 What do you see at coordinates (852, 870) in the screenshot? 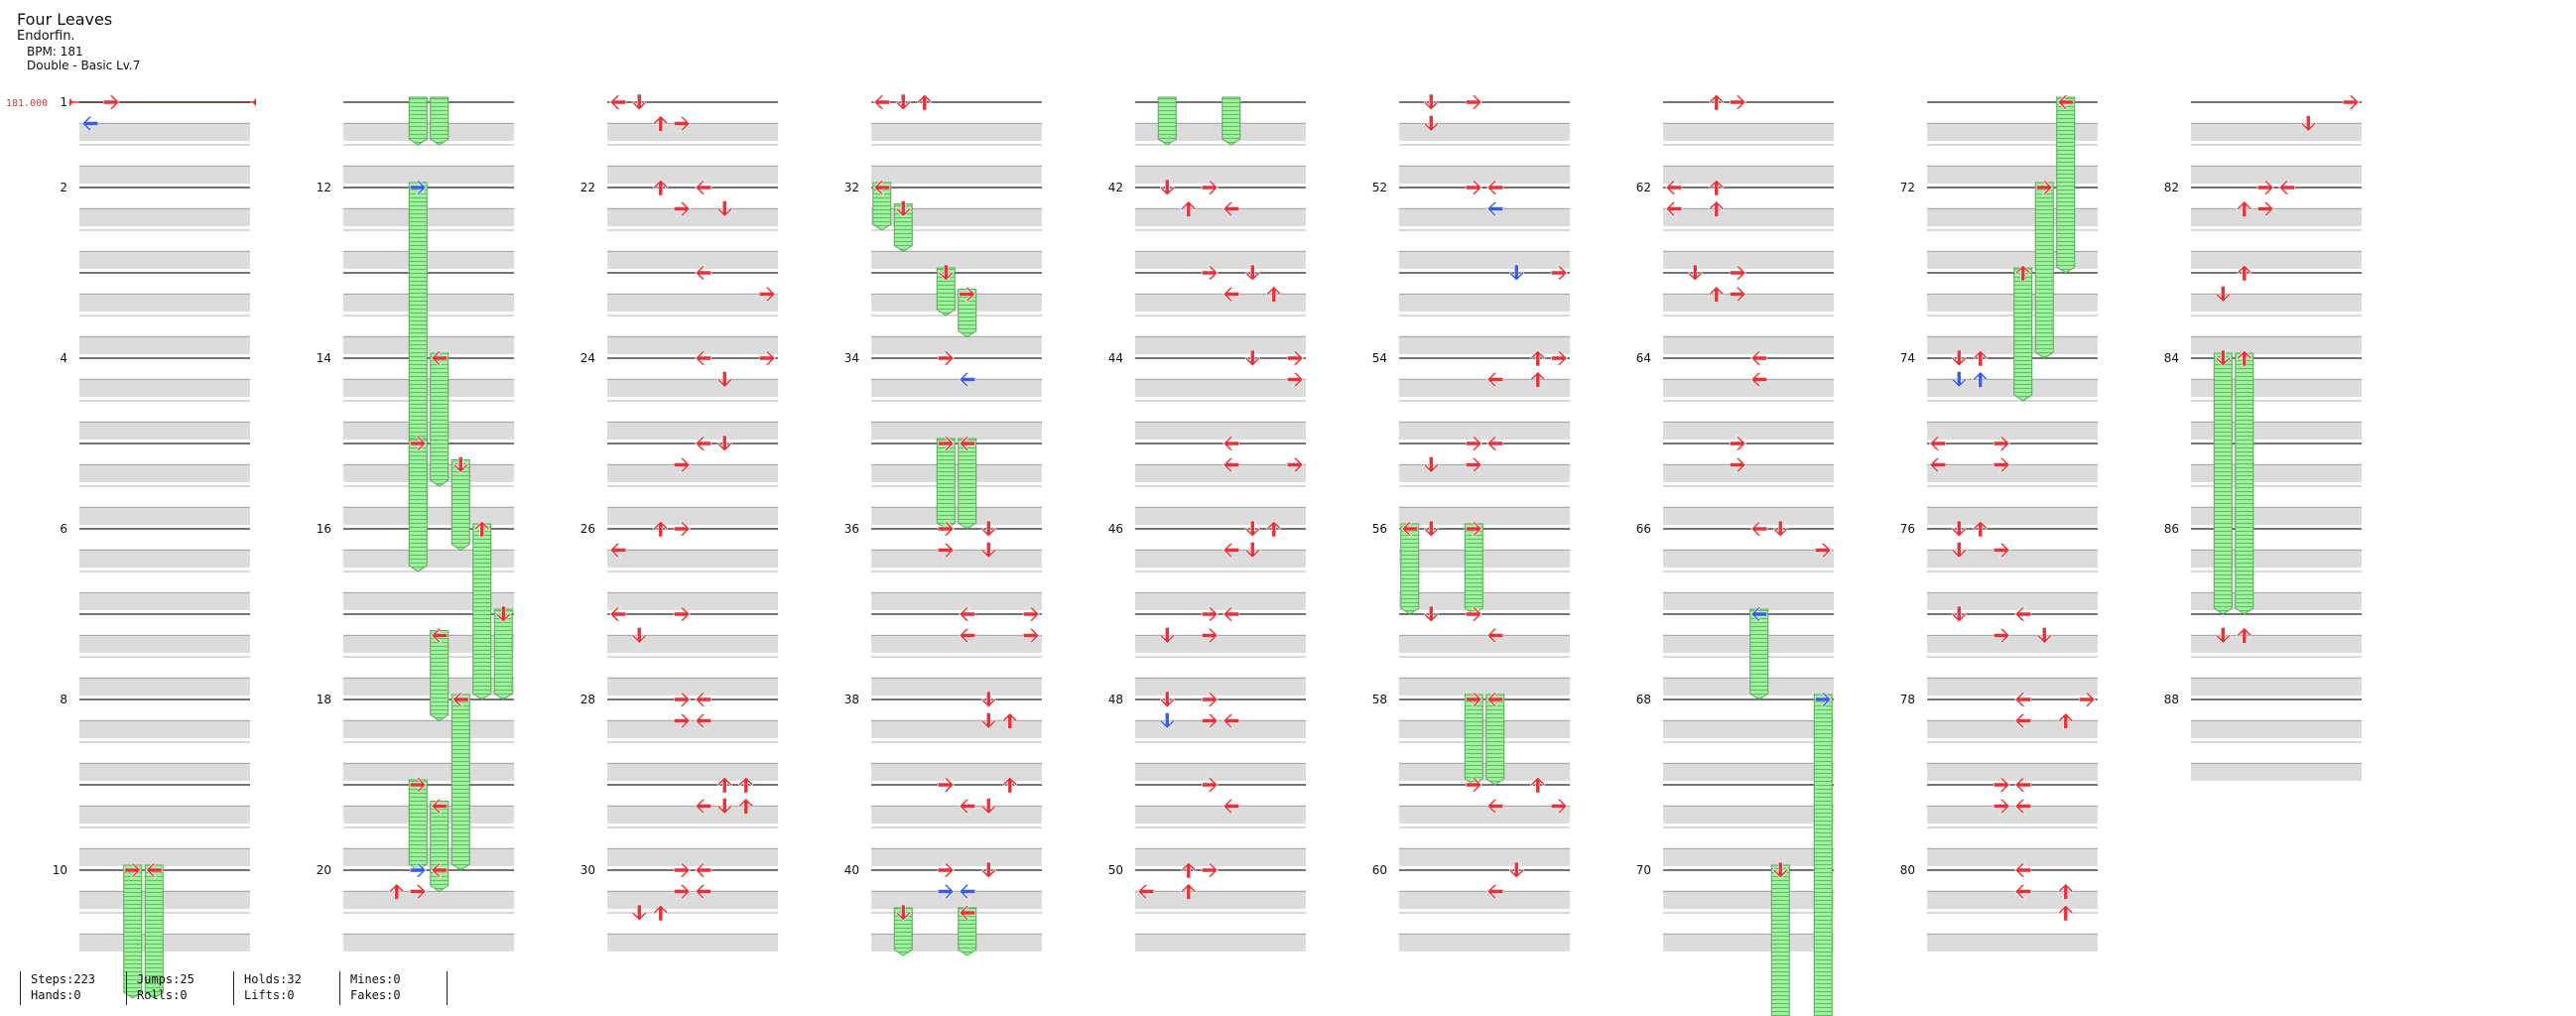
I see `measure-number: 40` at bounding box center [852, 870].